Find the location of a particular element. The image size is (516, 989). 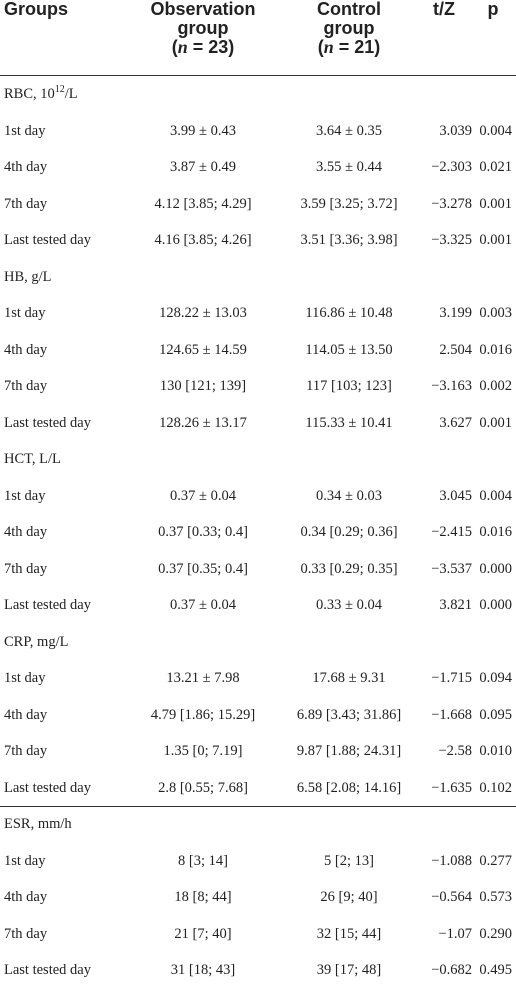

p-value-cell: 0.290 is located at coordinates (495, 933).